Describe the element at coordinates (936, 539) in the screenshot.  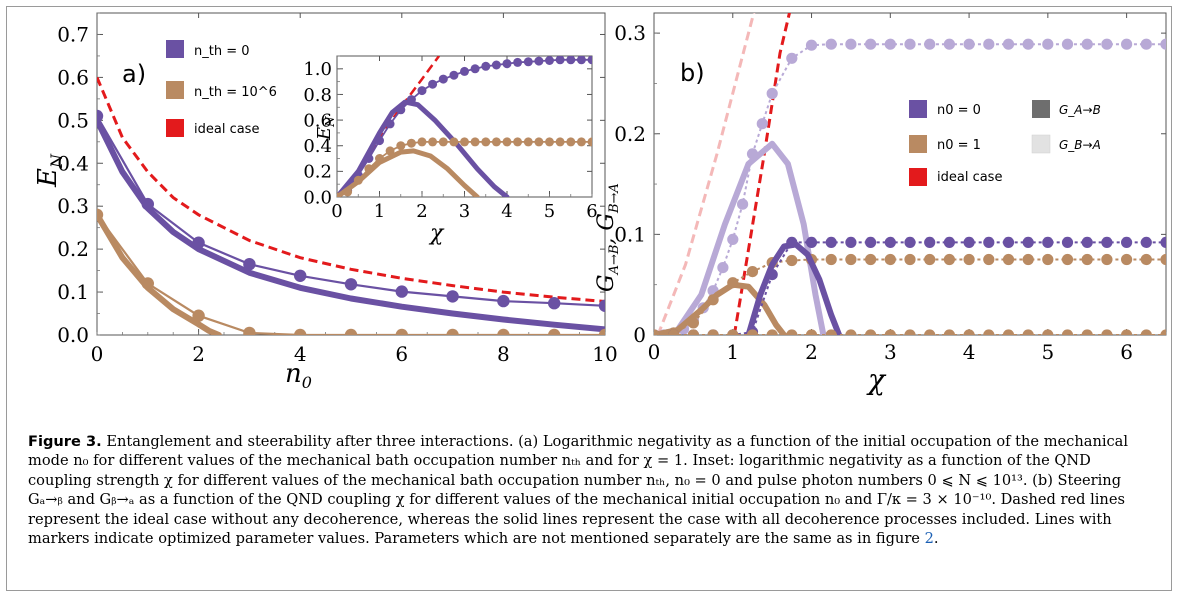
I see `caption-end: .` at that location.